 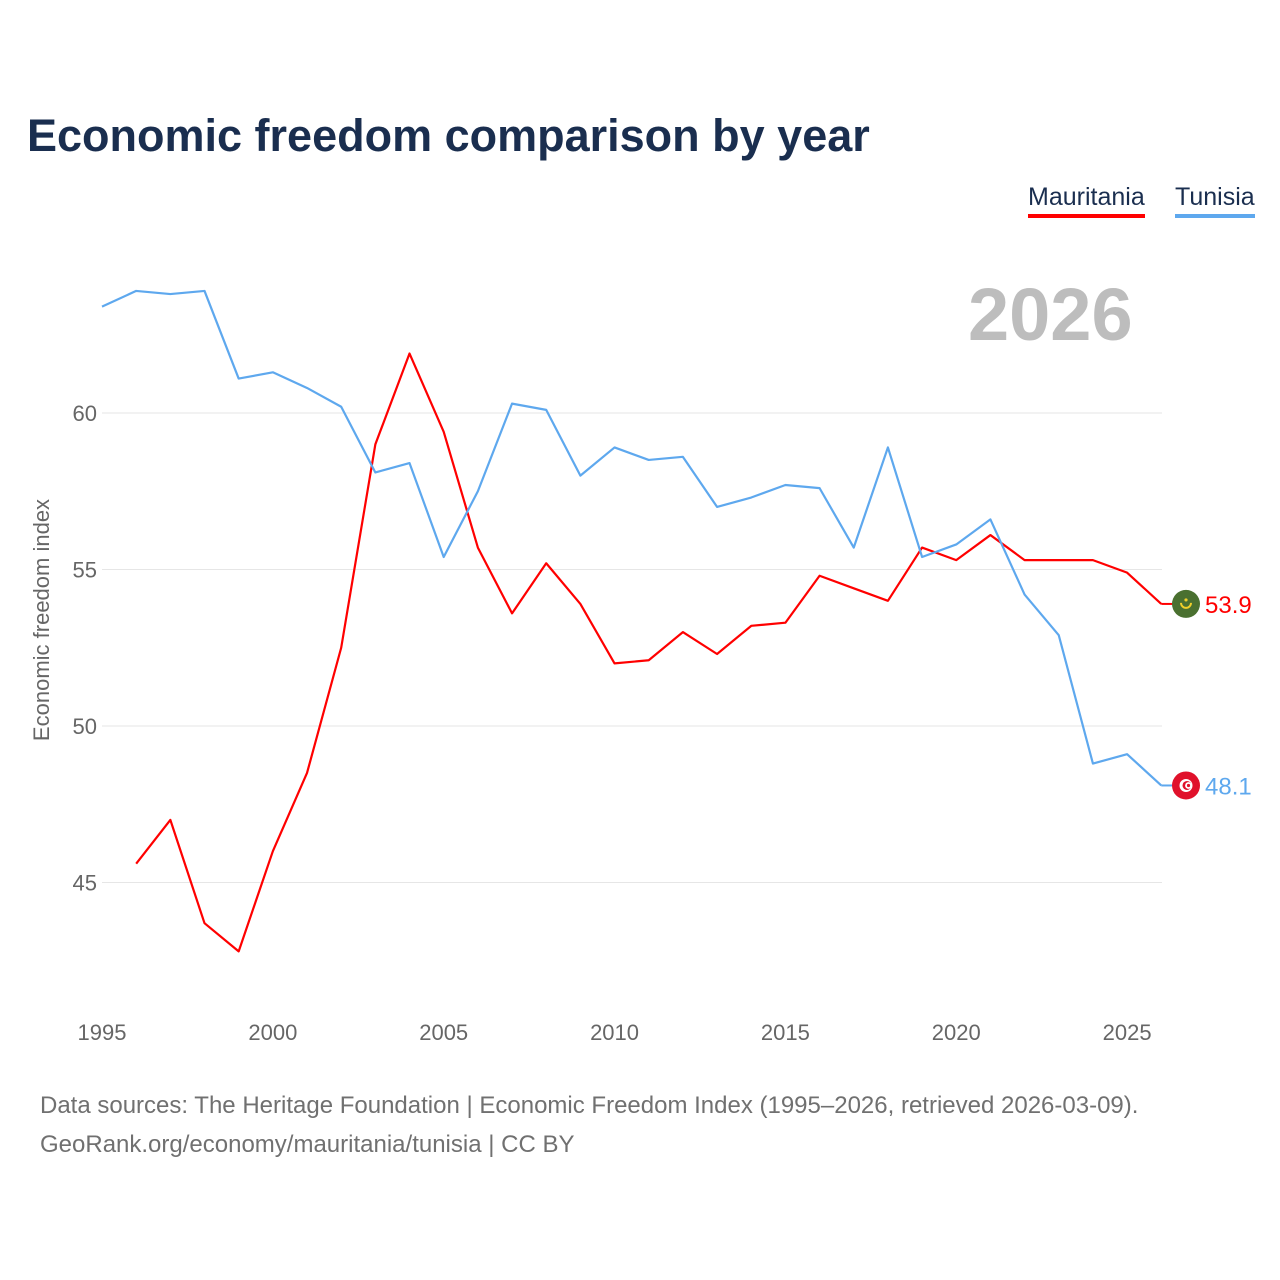 I want to click on legend-mauritania: Mauritania, so click(x=1086, y=200).